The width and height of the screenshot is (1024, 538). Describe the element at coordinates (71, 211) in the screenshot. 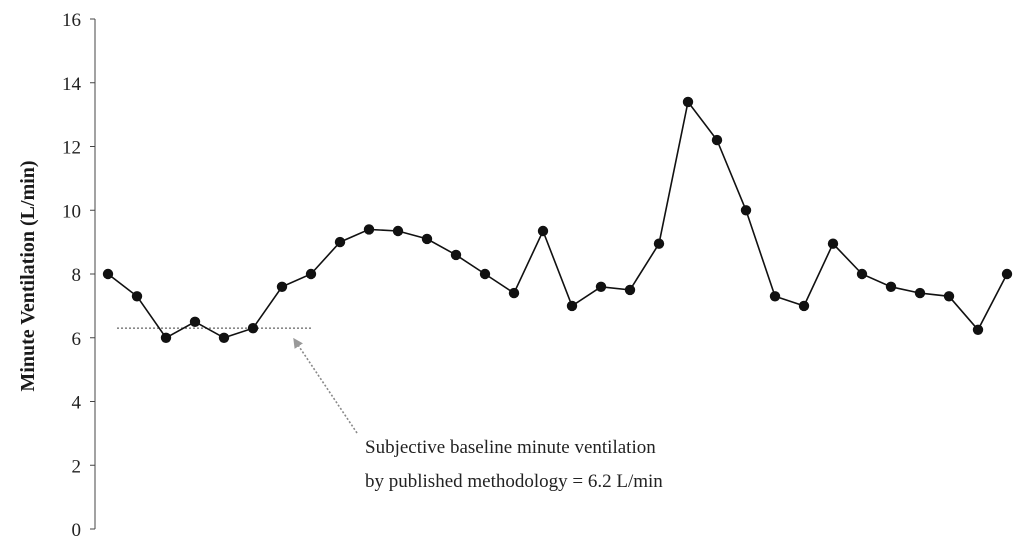

I see `y-tick-label-5: 10` at that location.